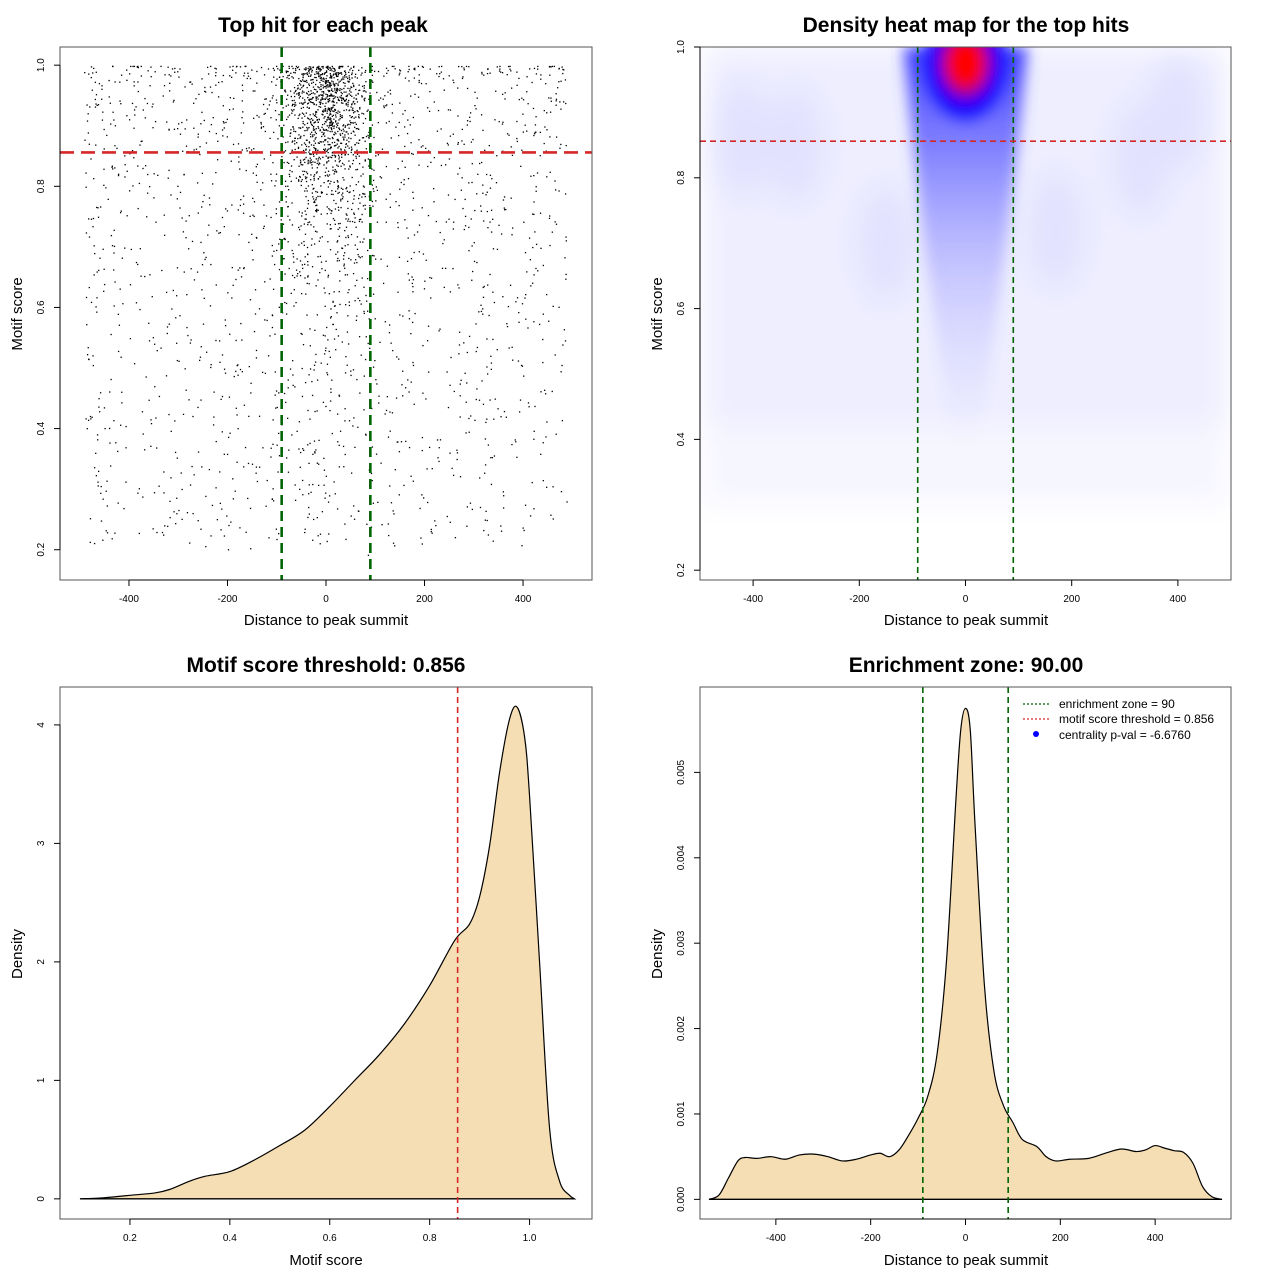 The image size is (1280, 1280). Describe the element at coordinates (871, 1238) in the screenshot. I see `x-tick-label: -200` at that location.